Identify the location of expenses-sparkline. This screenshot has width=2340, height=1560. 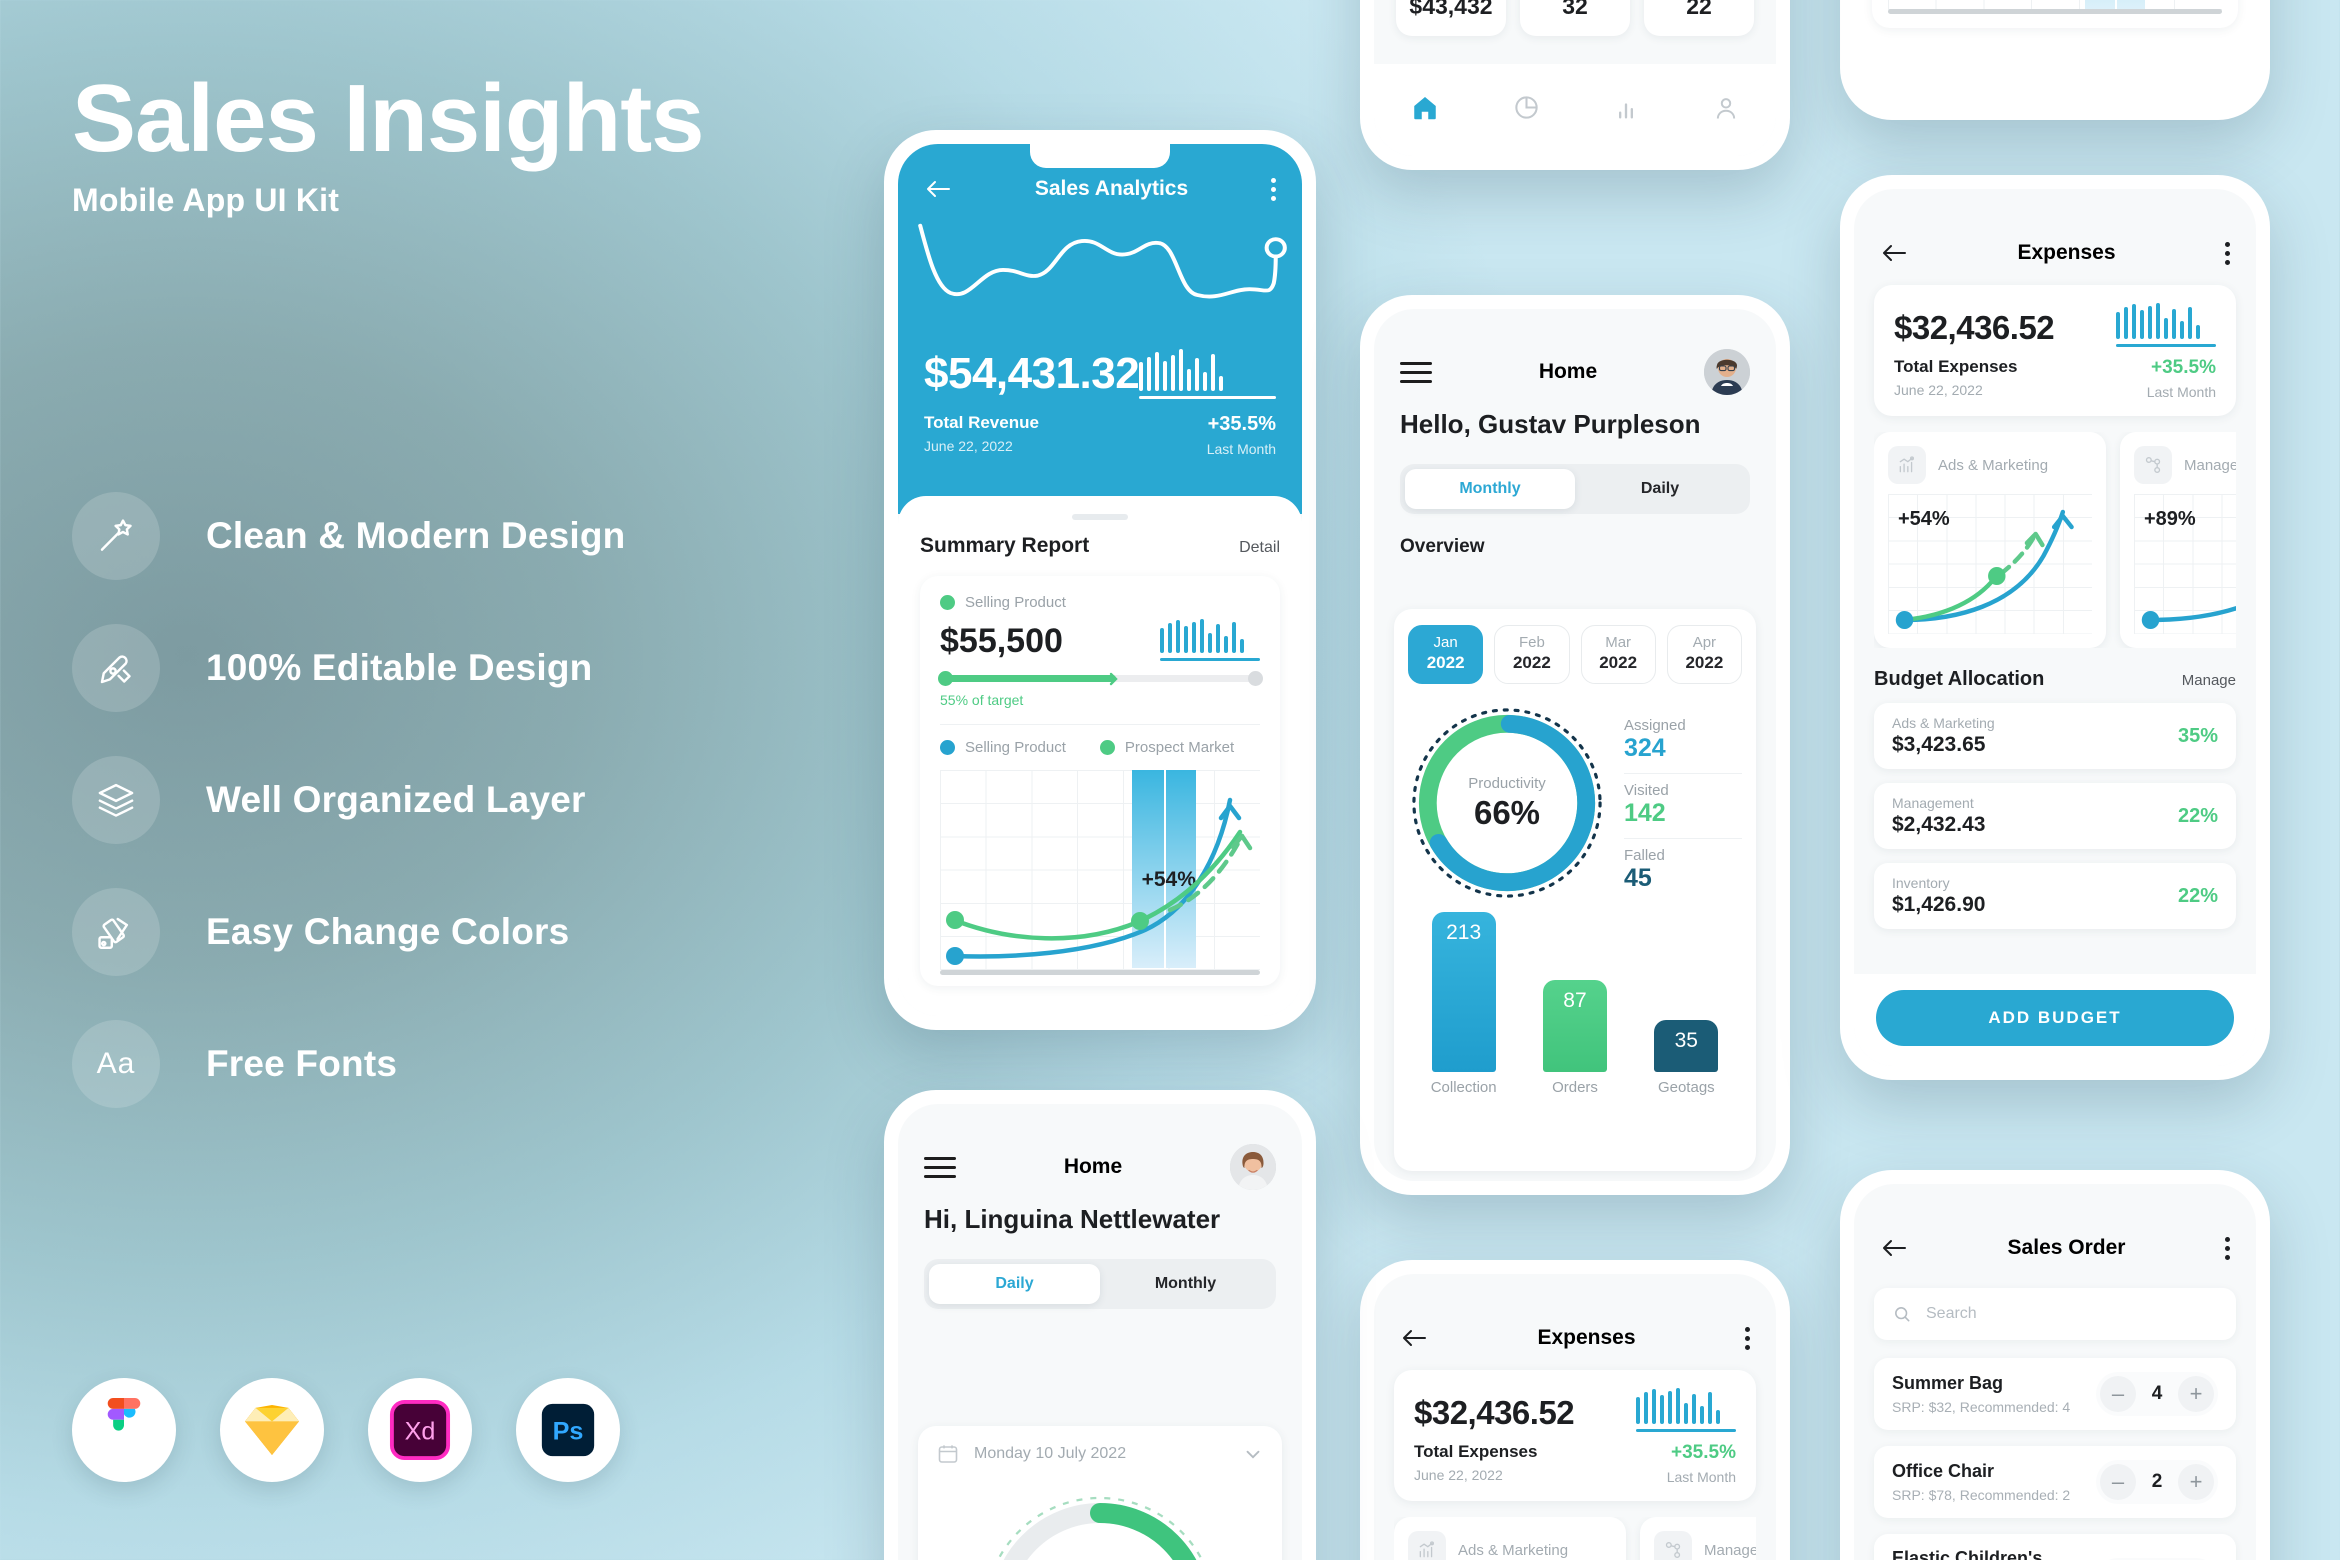
(2166, 325).